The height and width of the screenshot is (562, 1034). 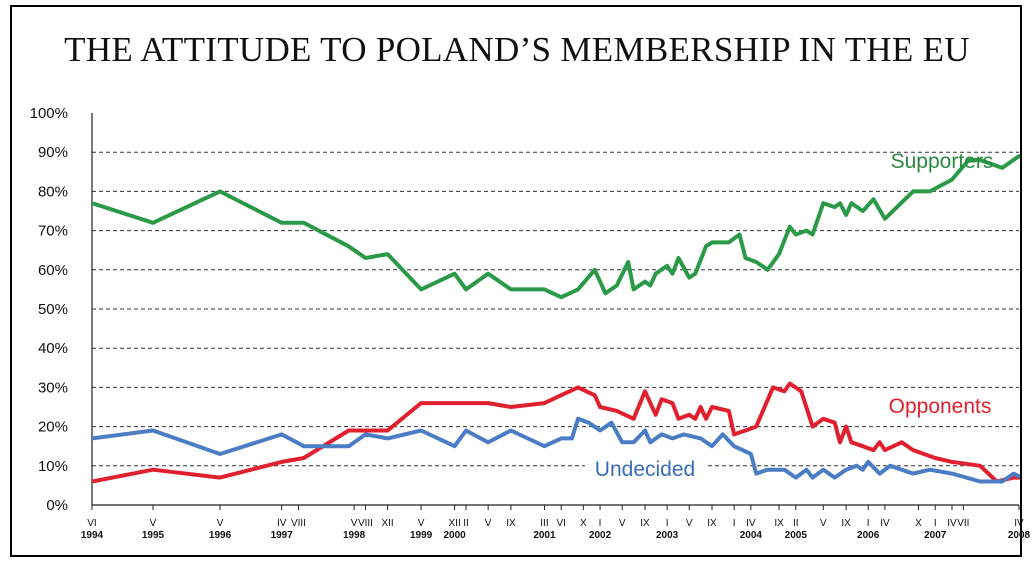 I want to click on x-tick-year-label: 1996, so click(x=220, y=535).